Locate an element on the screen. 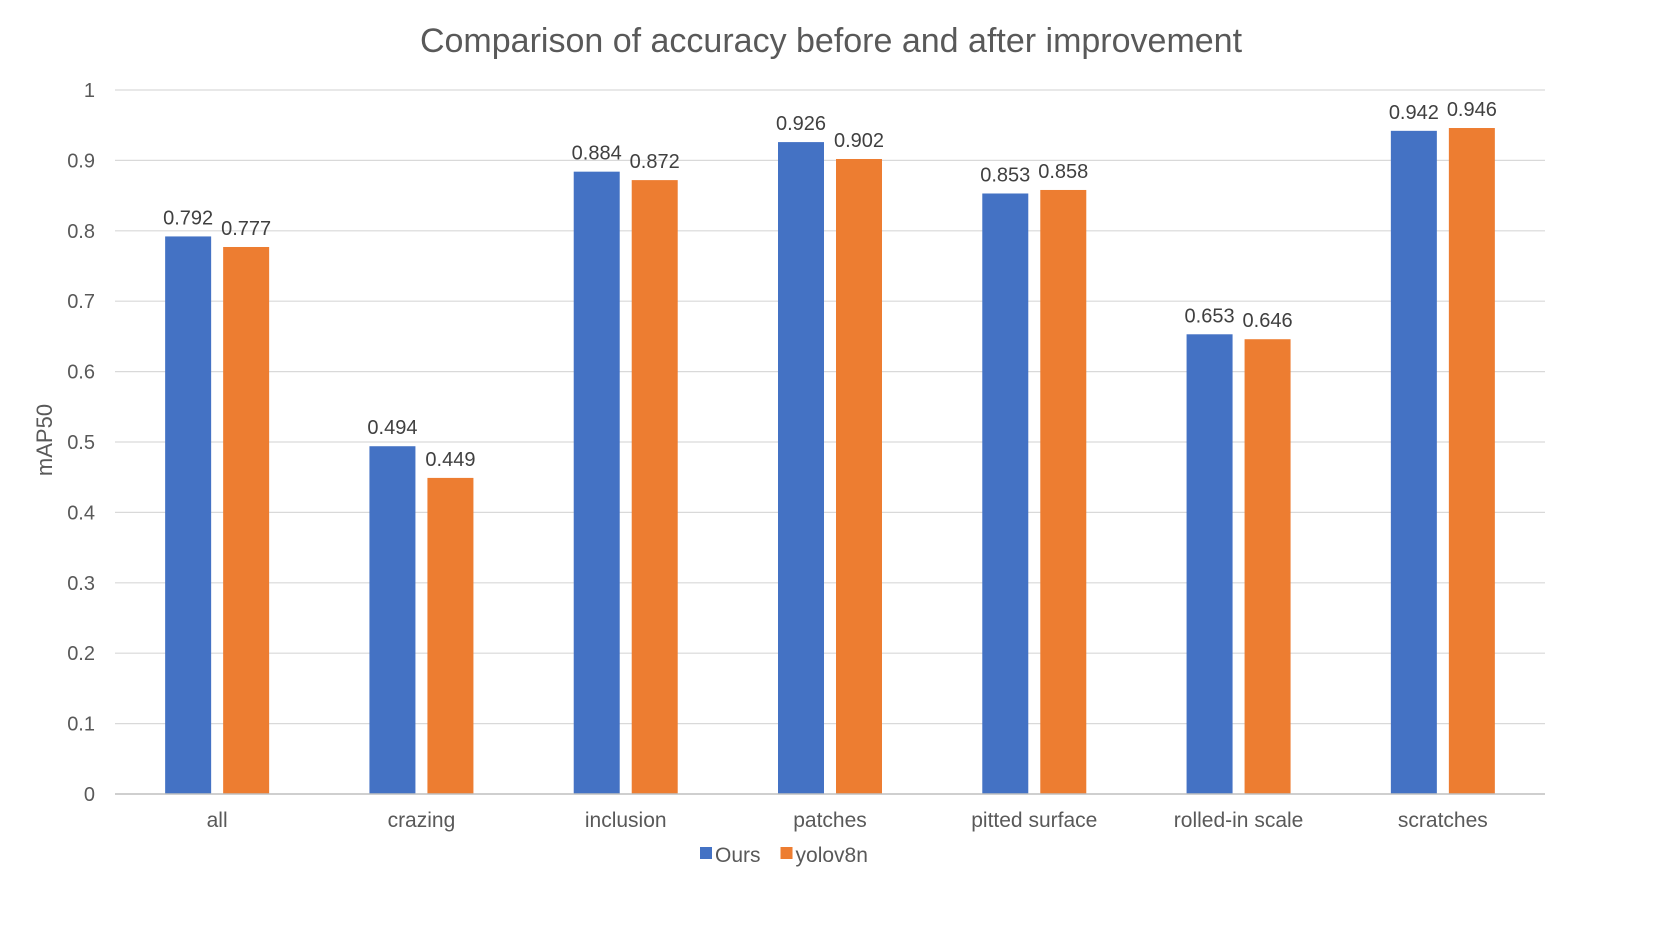 The height and width of the screenshot is (946, 1662). bar-ours-pitted-surface is located at coordinates (1005, 493).